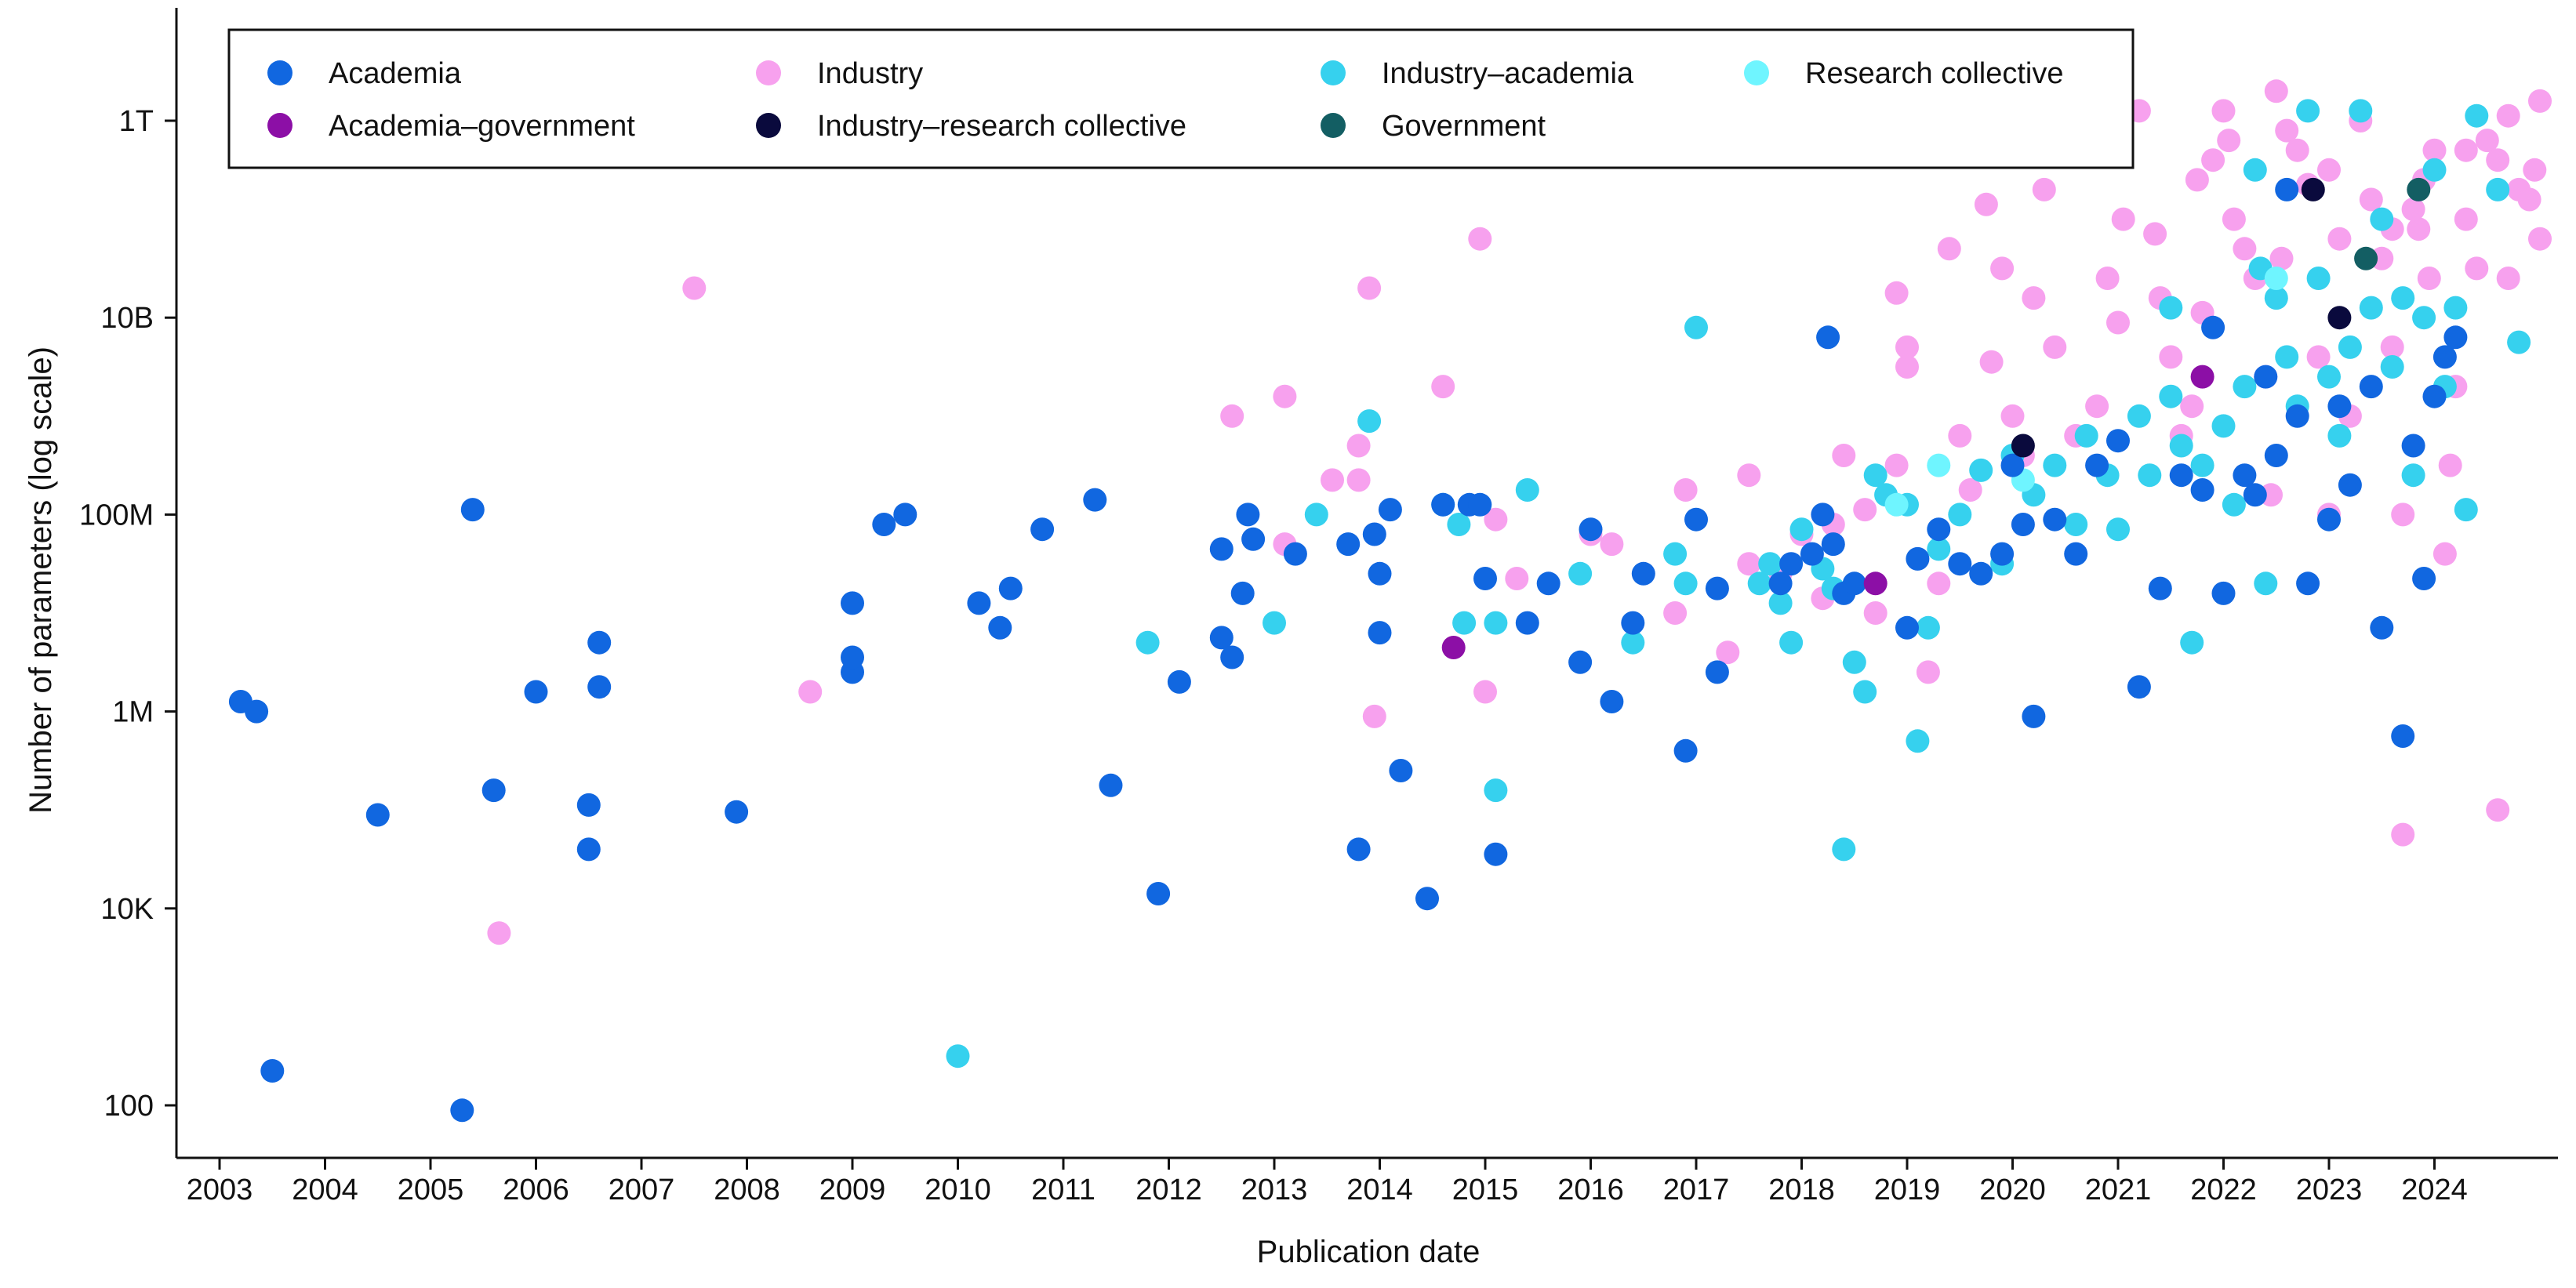 The width and height of the screenshot is (2576, 1288). I want to click on legend-swatch-industry-research-collective, so click(768, 126).